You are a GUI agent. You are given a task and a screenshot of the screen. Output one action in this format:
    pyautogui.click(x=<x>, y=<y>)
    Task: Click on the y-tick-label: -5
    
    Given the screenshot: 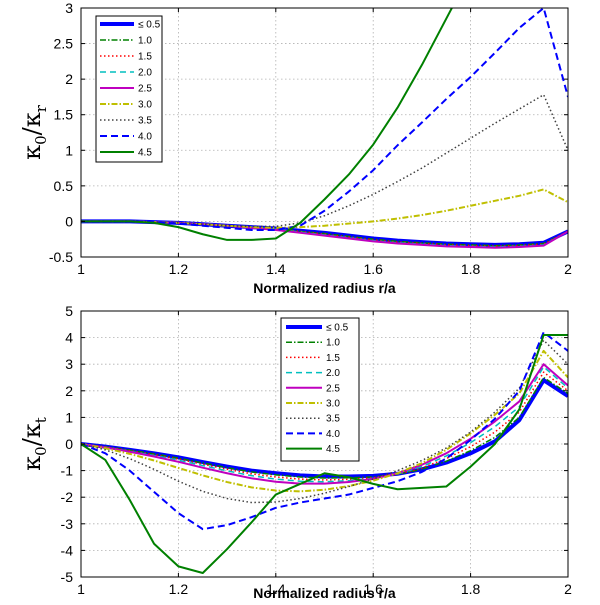 What is the action you would take?
    pyautogui.click(x=67, y=577)
    